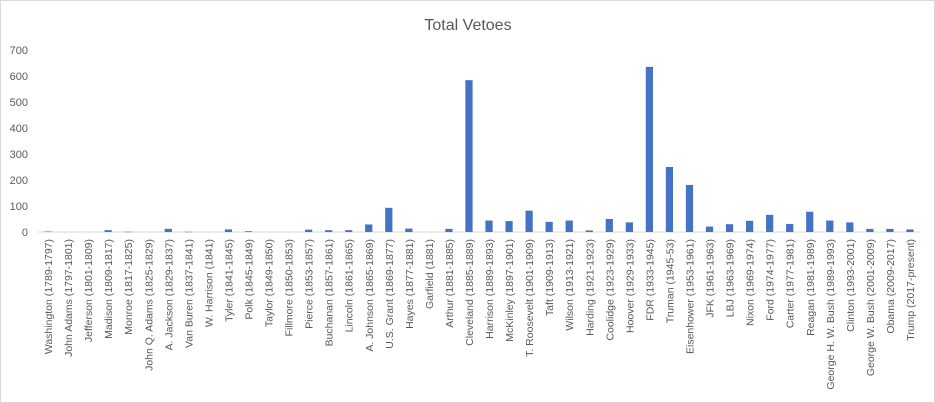 The width and height of the screenshot is (935, 403). I want to click on x-category-label: Taft (1909-1913), so click(550, 277).